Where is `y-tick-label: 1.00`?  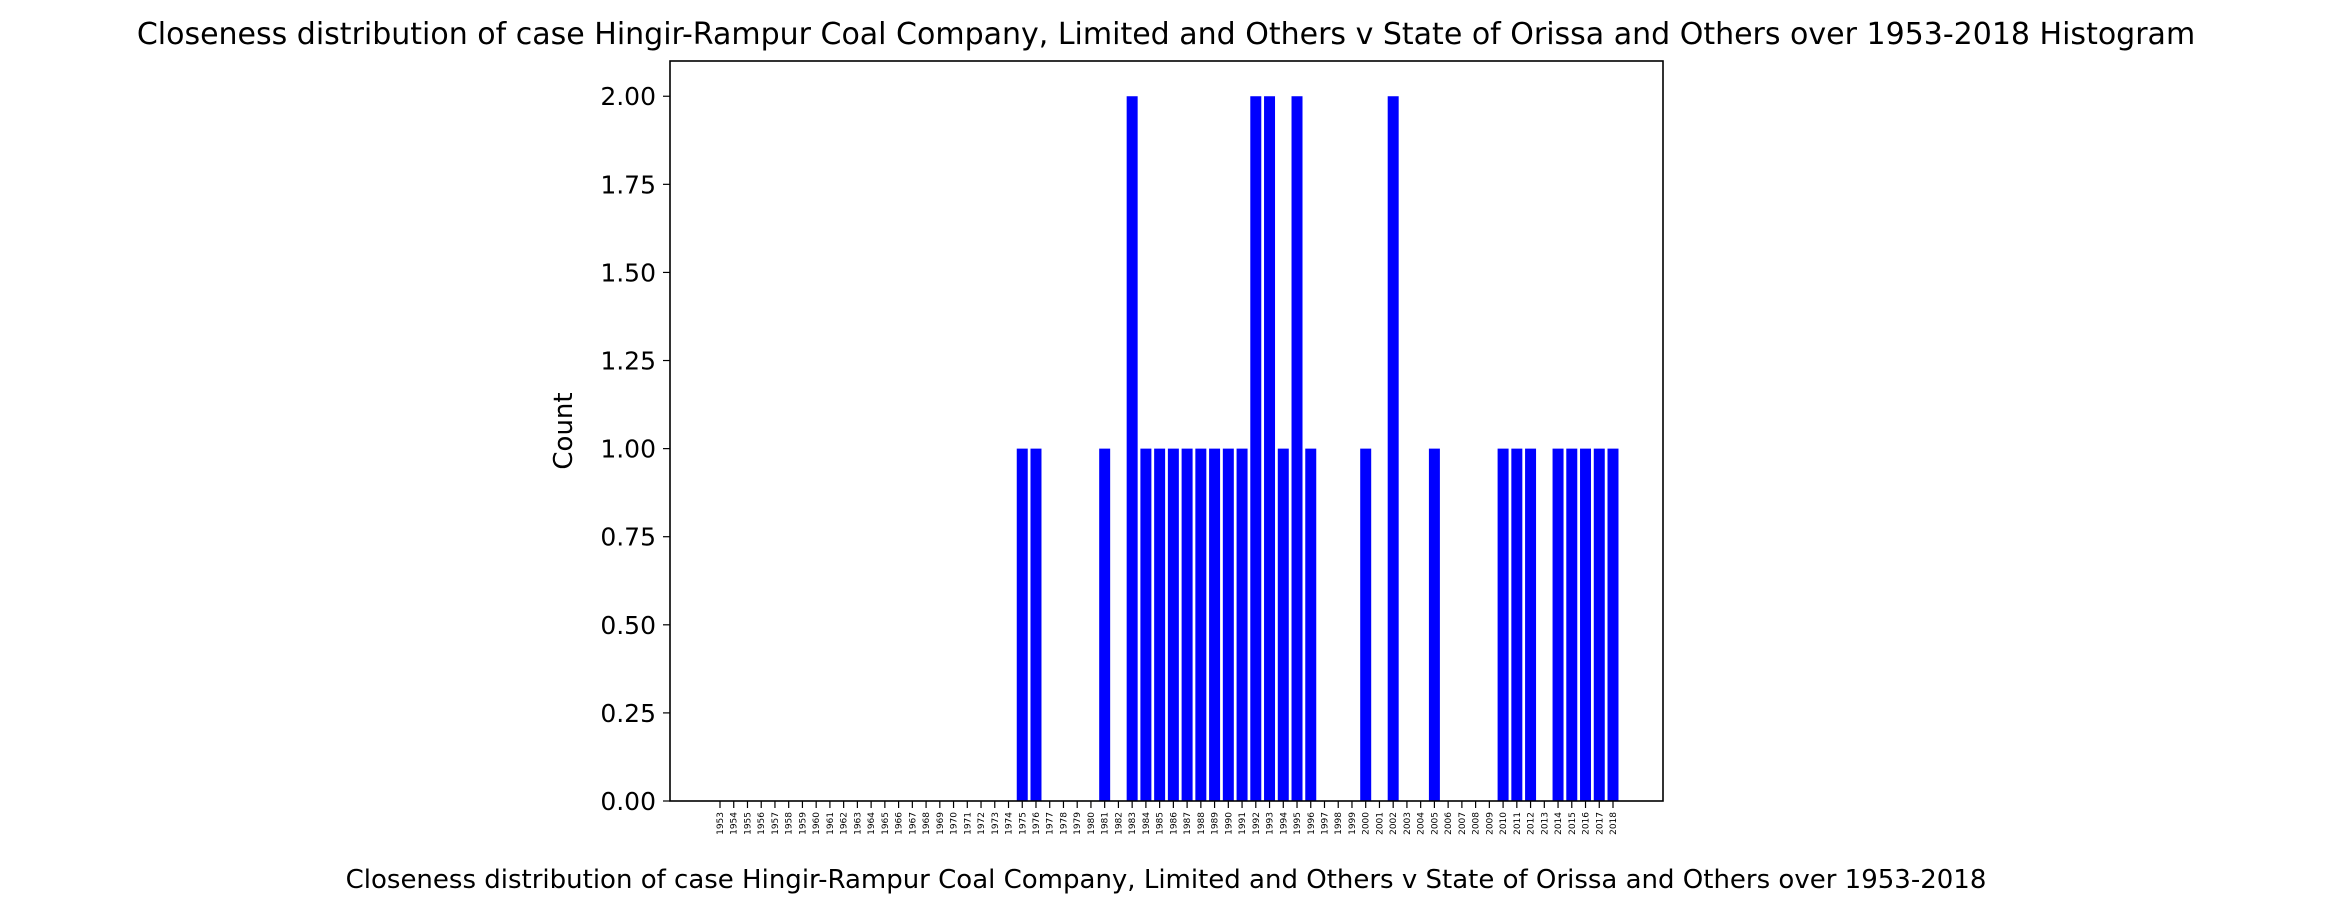 y-tick-label: 1.00 is located at coordinates (628, 449).